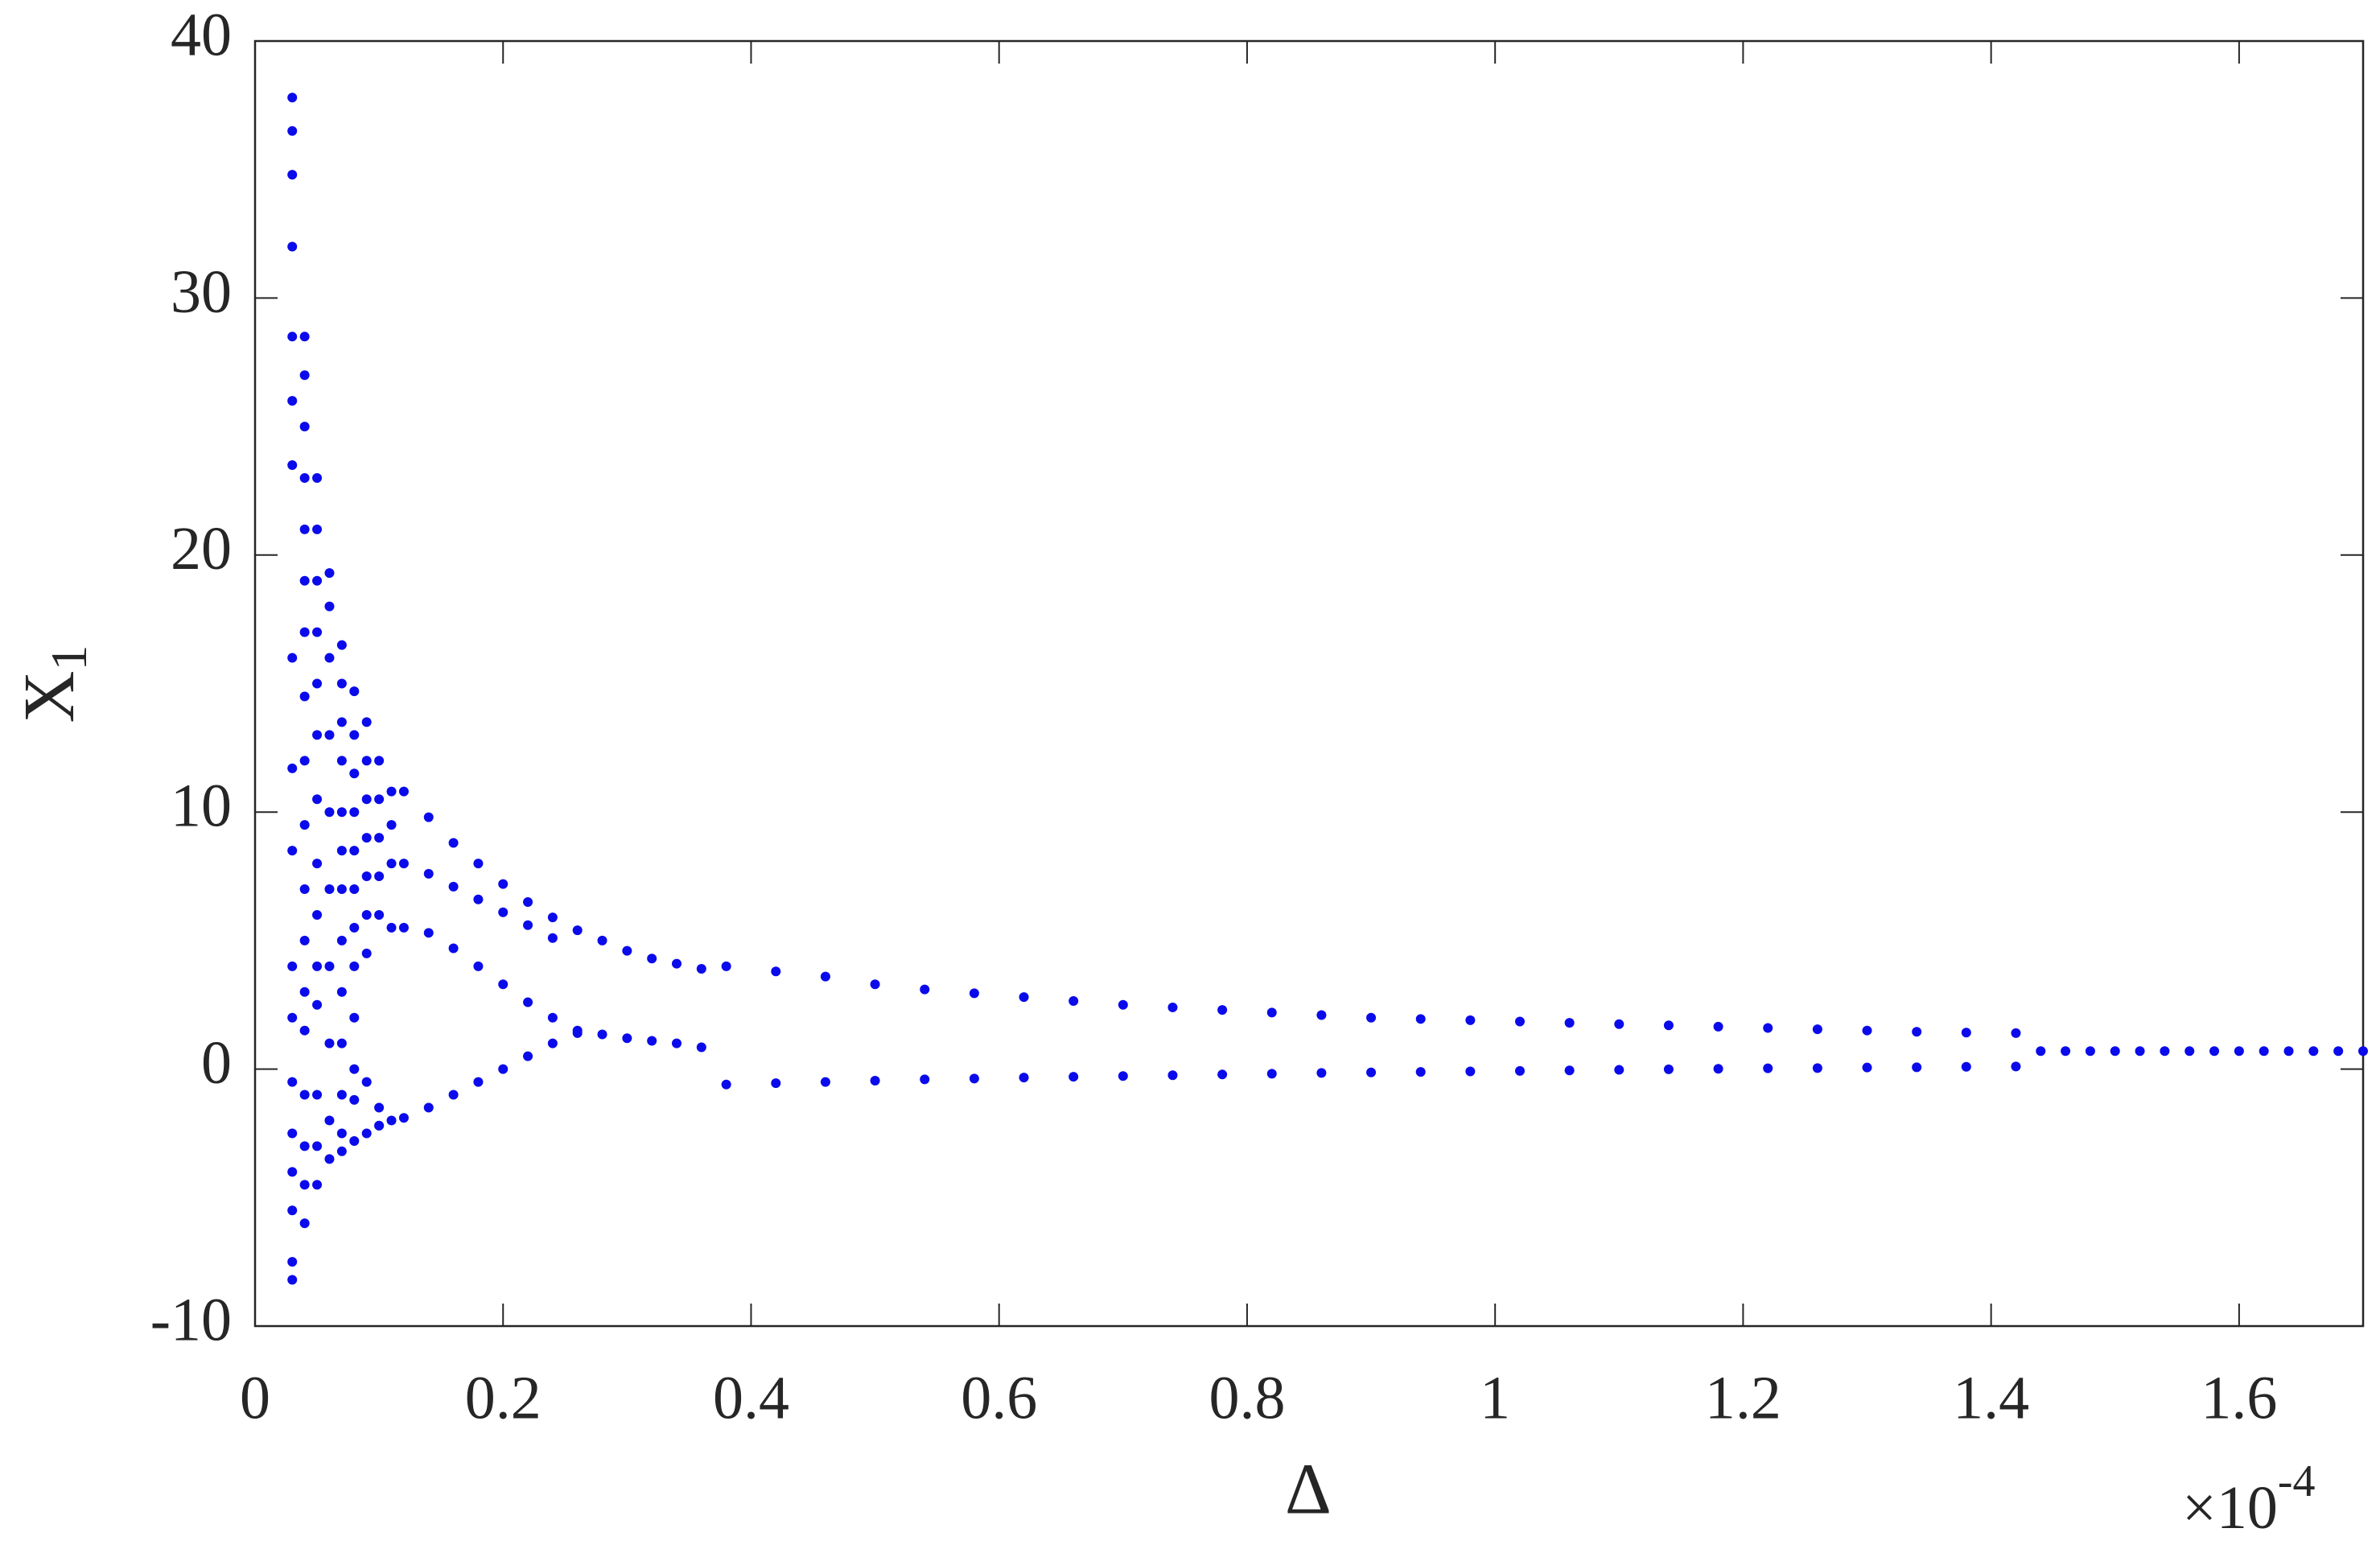  What do you see at coordinates (999, 1397) in the screenshot?
I see `x-tick-label: 0.6` at bounding box center [999, 1397].